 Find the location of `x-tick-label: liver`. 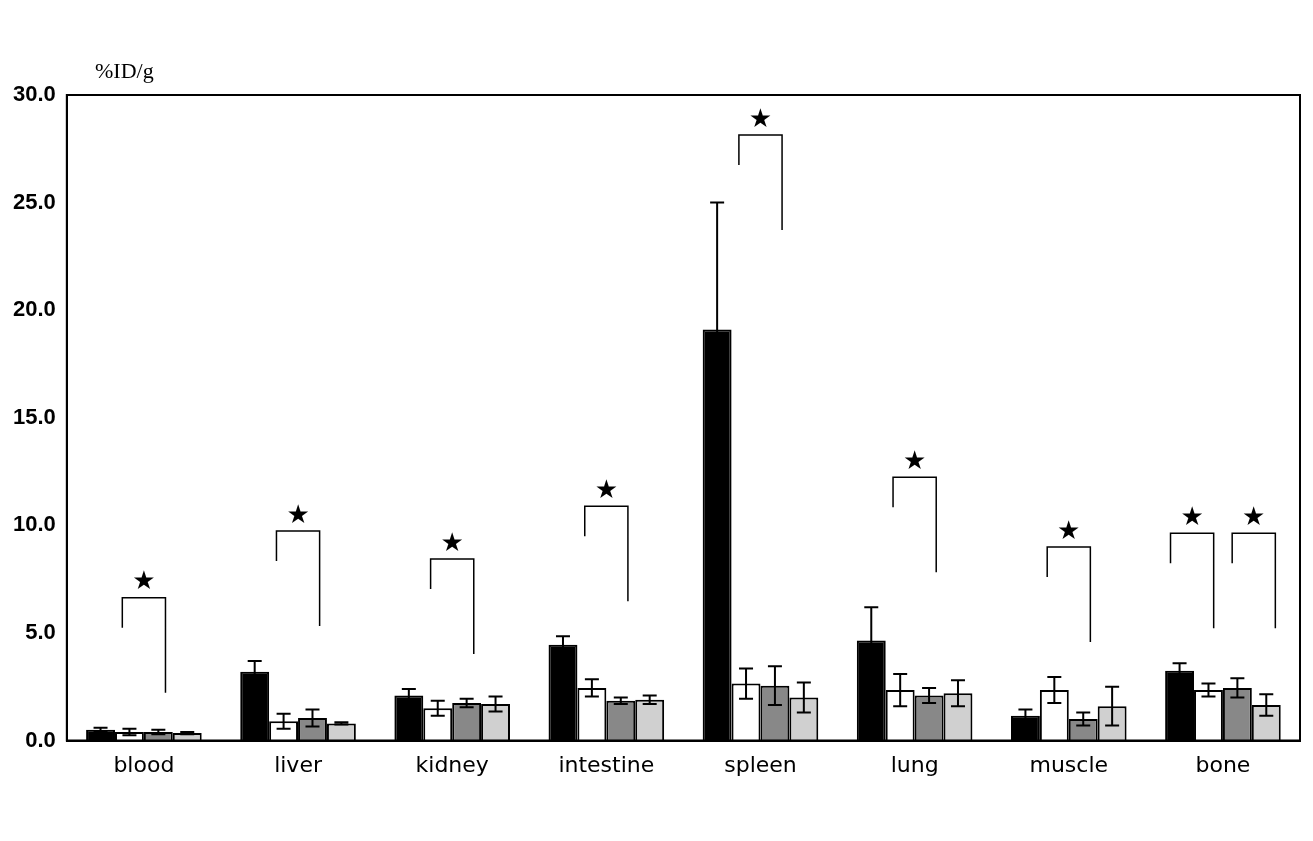

x-tick-label: liver is located at coordinates (298, 764).